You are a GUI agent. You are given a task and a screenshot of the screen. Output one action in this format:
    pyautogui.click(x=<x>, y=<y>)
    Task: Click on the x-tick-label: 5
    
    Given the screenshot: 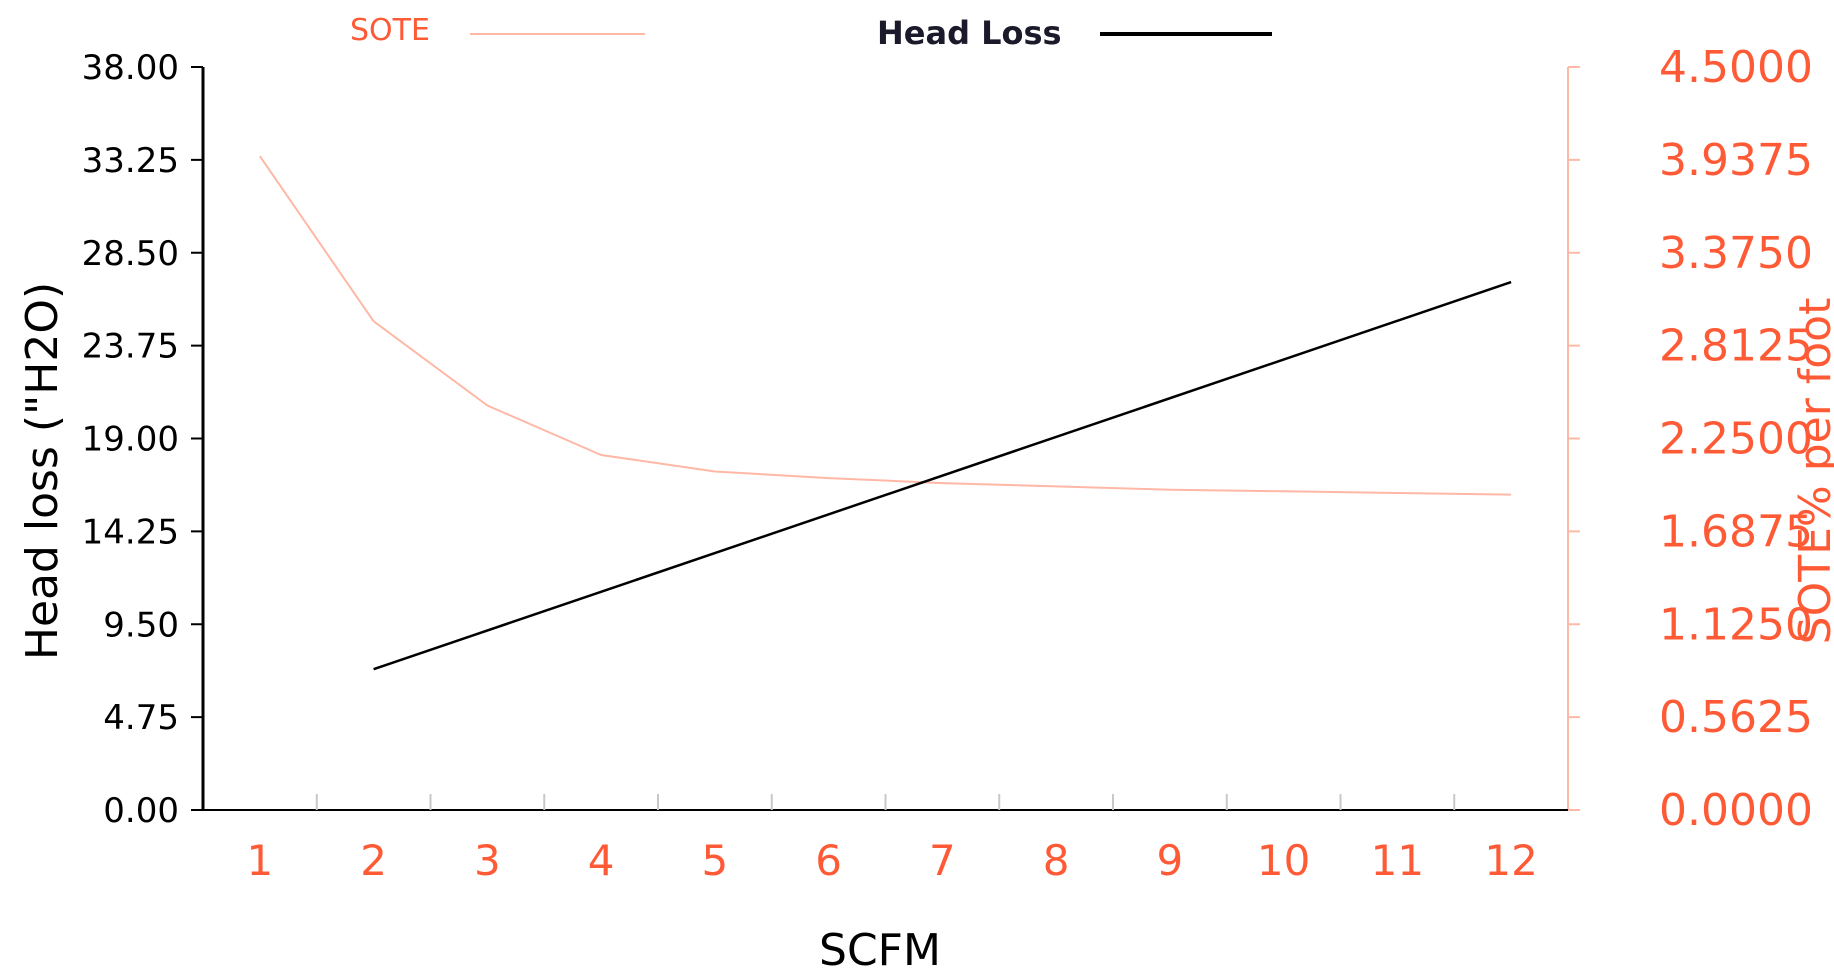 What is the action you would take?
    pyautogui.click(x=715, y=860)
    